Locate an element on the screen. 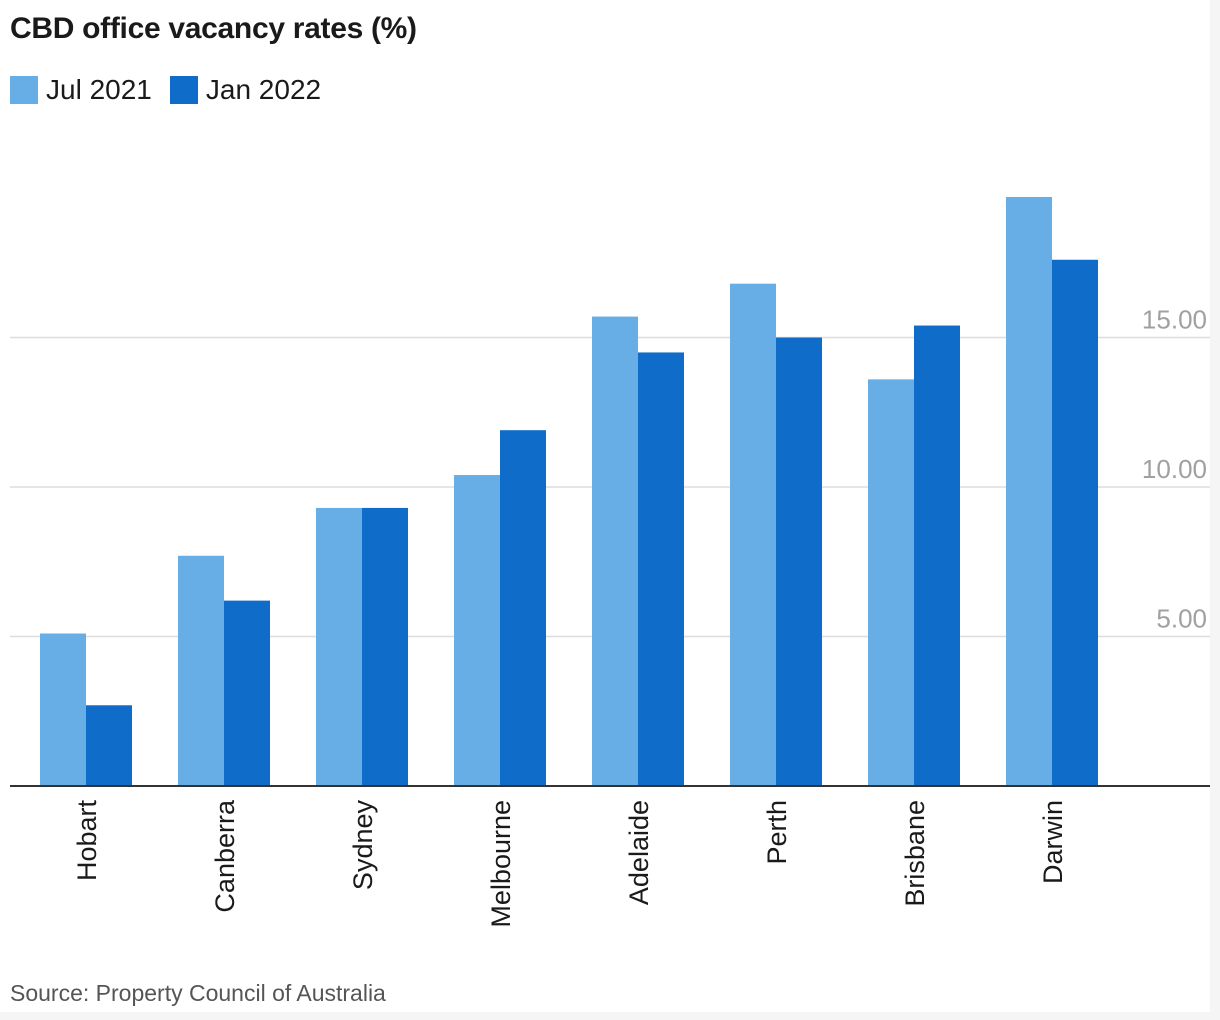  bar-melbourne-jan-2022 is located at coordinates (523, 608).